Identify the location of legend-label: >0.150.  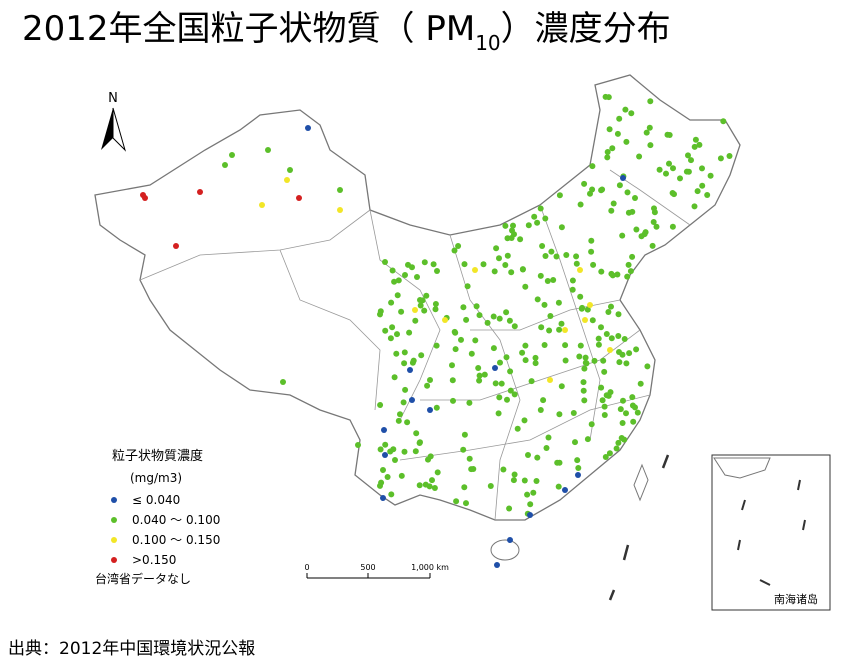
(154, 560).